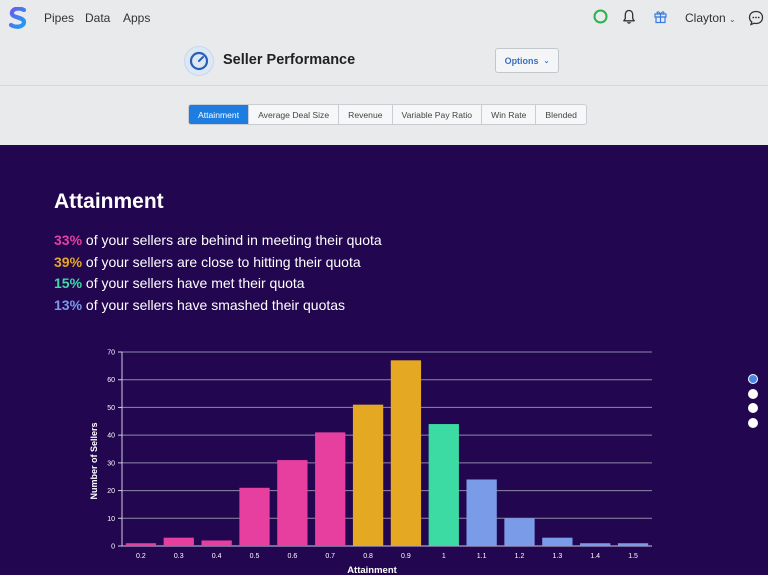 This screenshot has width=768, height=575. What do you see at coordinates (141, 556) in the screenshot?
I see `x-tick-label: 0.2` at bounding box center [141, 556].